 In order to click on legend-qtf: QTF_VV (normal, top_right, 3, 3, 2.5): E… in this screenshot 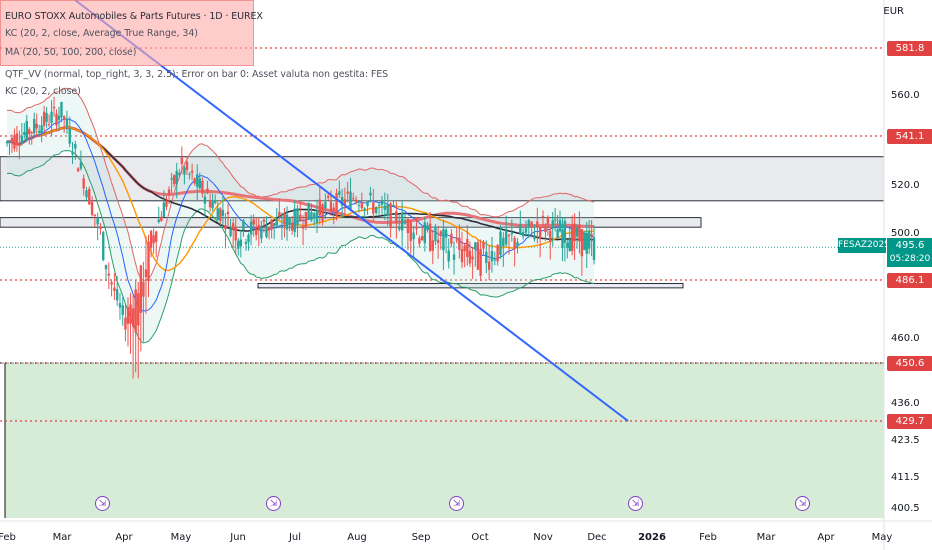, I will do `click(197, 74)`.